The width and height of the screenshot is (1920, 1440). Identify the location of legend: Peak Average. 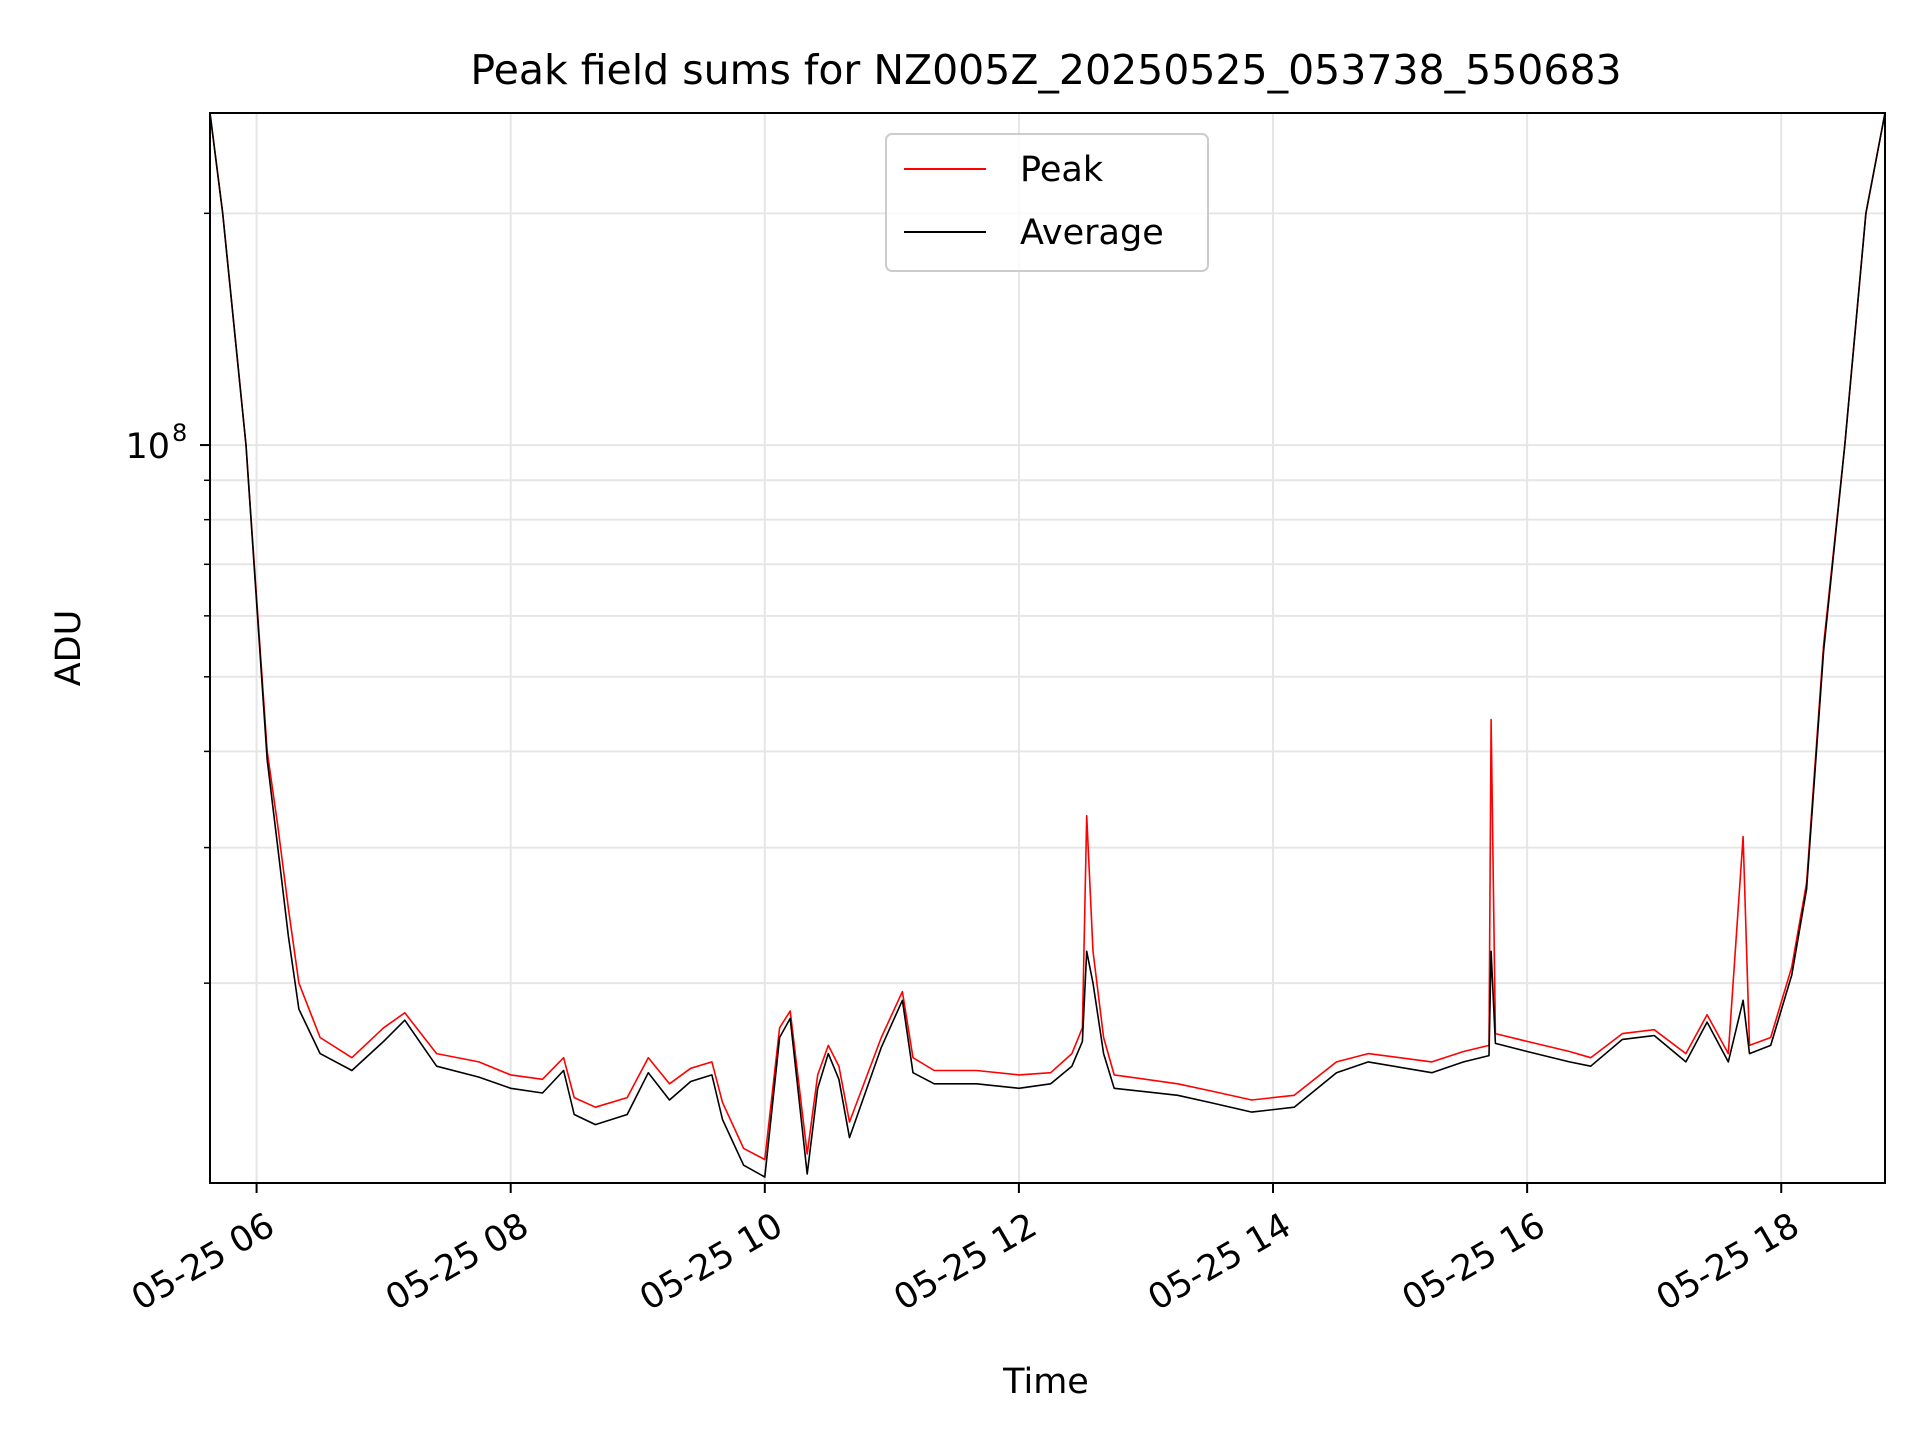
(1047, 202).